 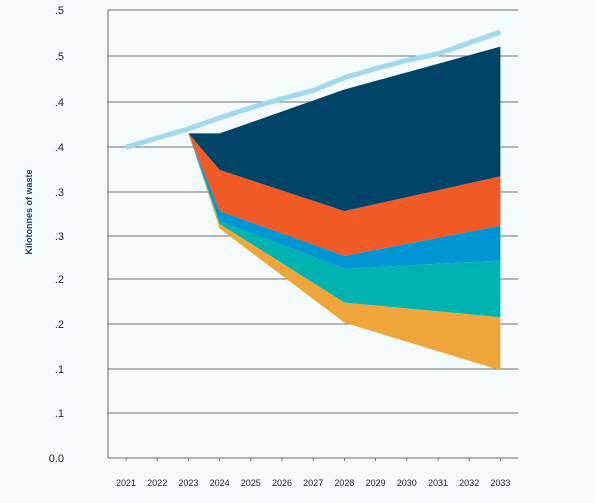 What do you see at coordinates (251, 483) in the screenshot?
I see `x-tick-label: 2025` at bounding box center [251, 483].